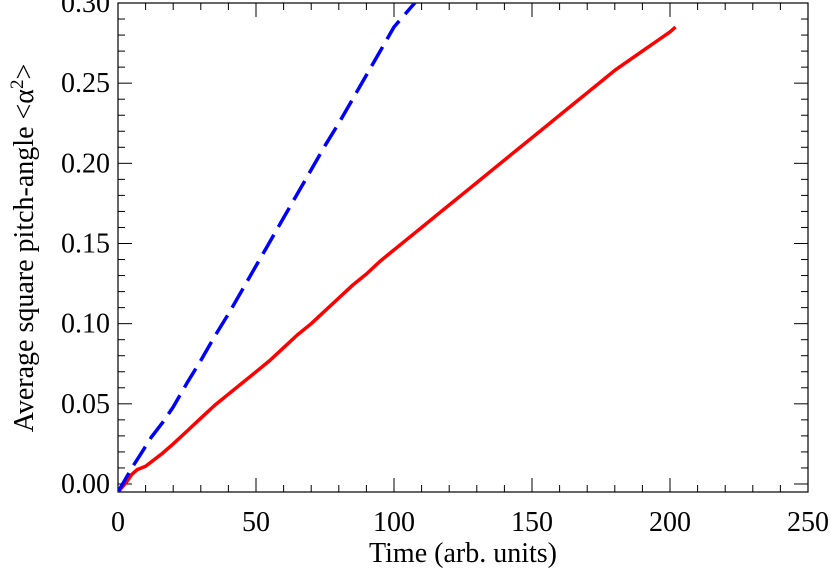 The image size is (831, 572). What do you see at coordinates (670, 522) in the screenshot?
I see `x-tick-label: 200` at bounding box center [670, 522].